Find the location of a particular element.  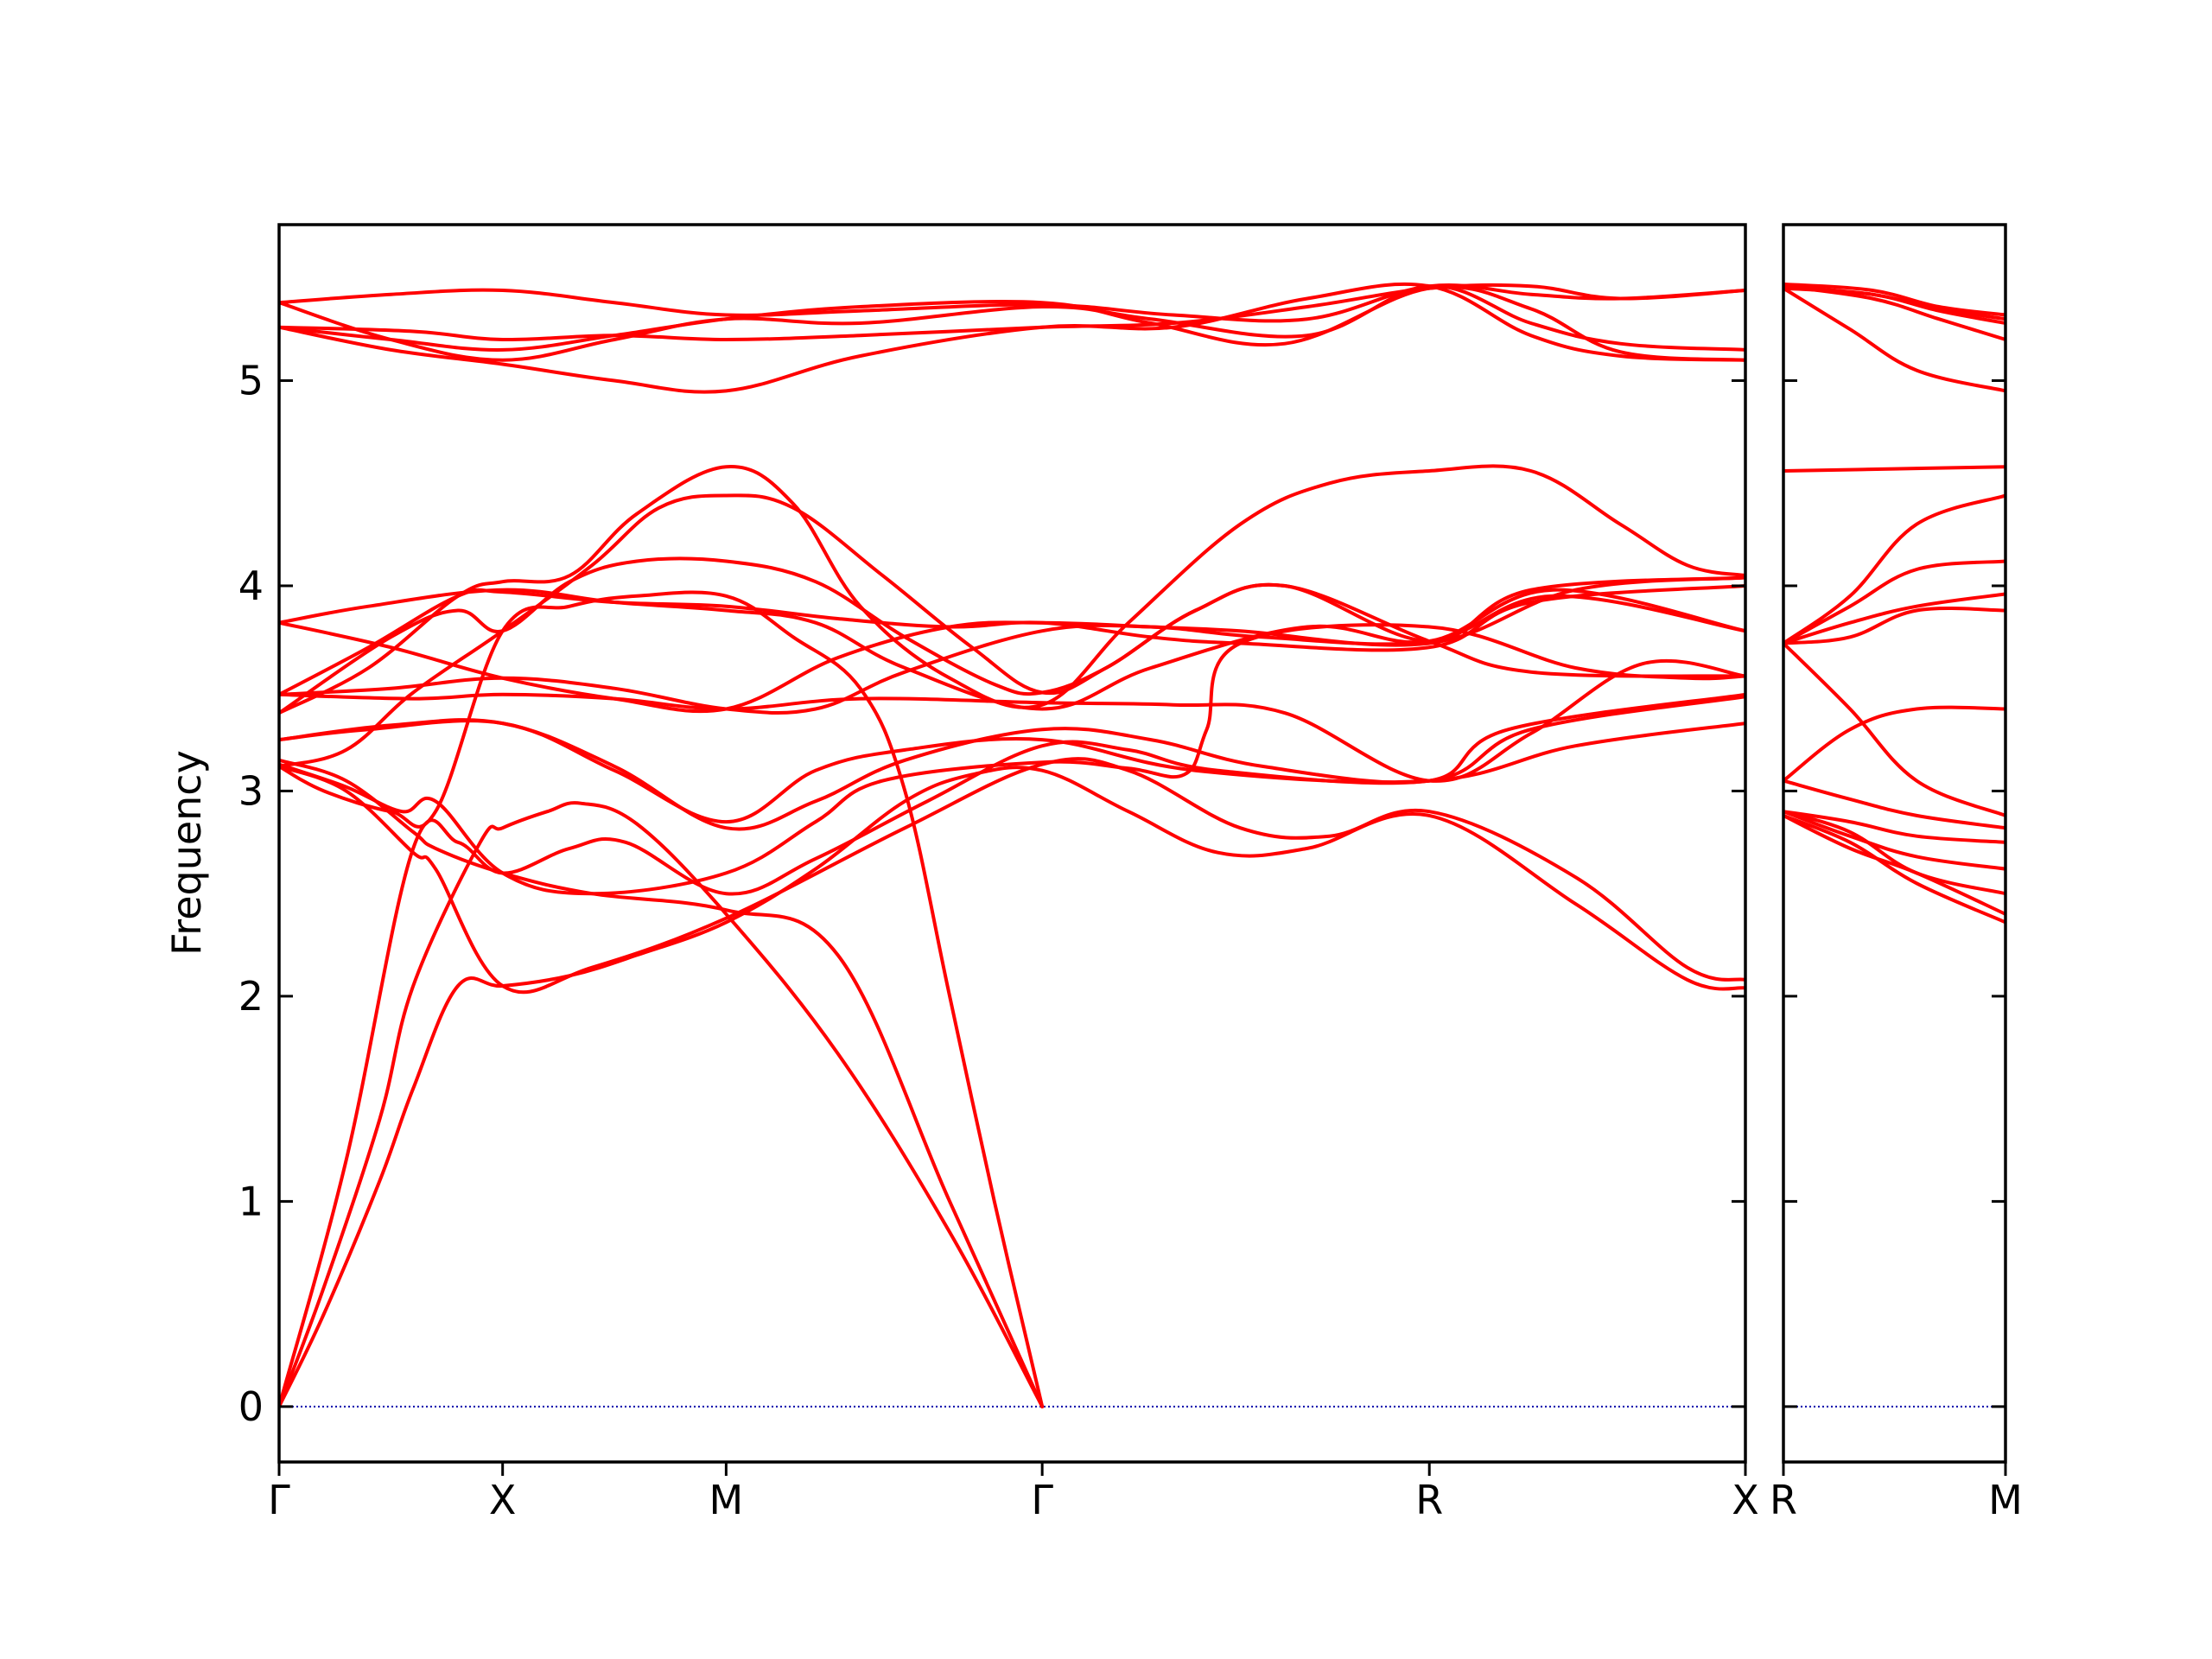

y-tick-label: 5 is located at coordinates (251, 380).